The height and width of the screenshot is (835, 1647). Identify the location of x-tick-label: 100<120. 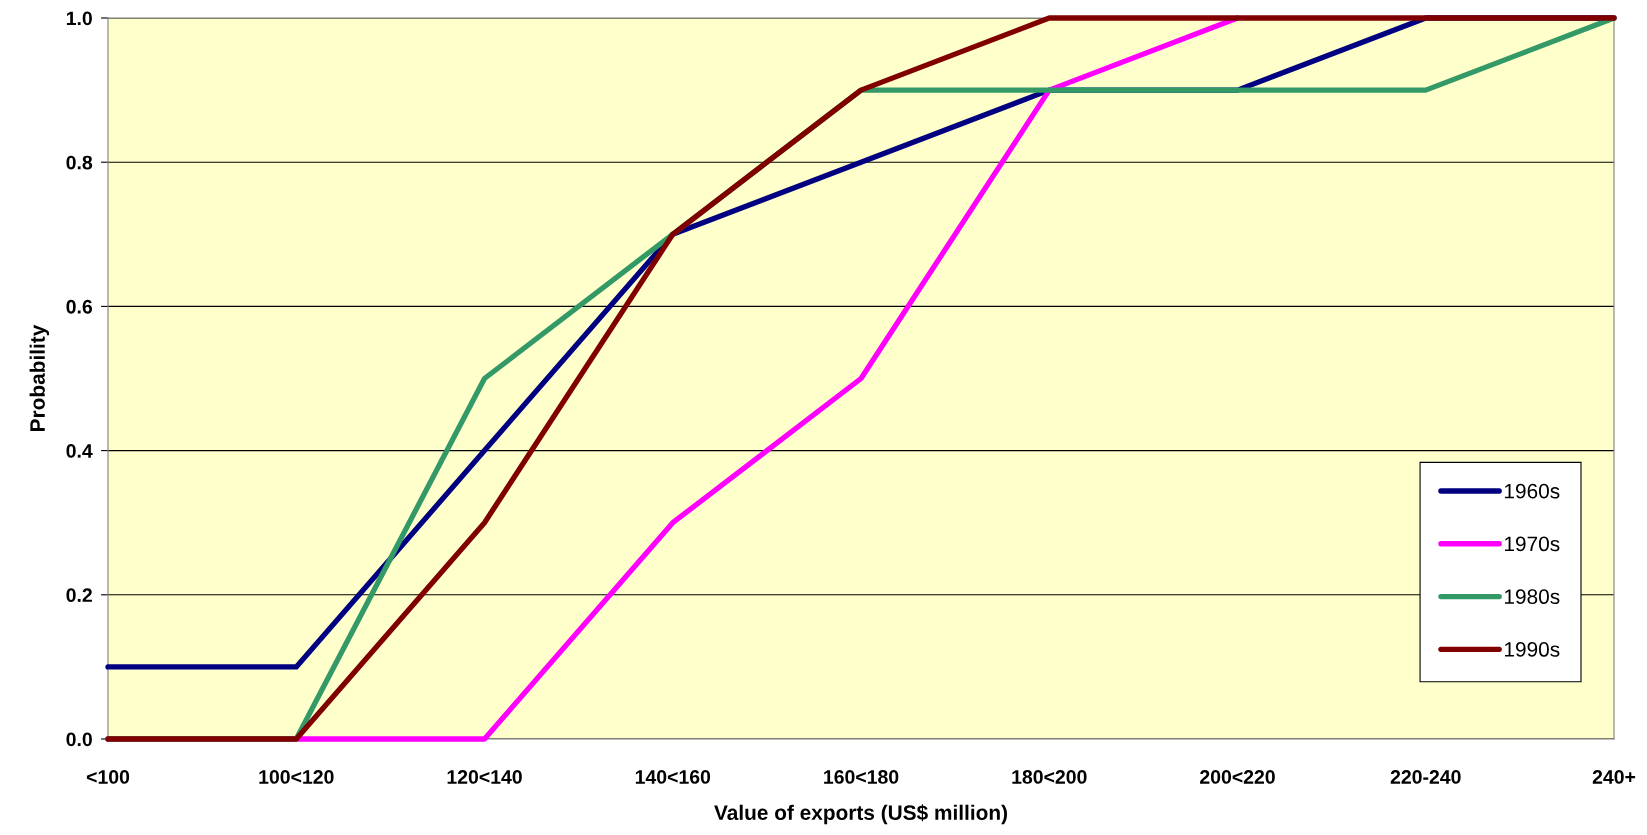
(296, 777).